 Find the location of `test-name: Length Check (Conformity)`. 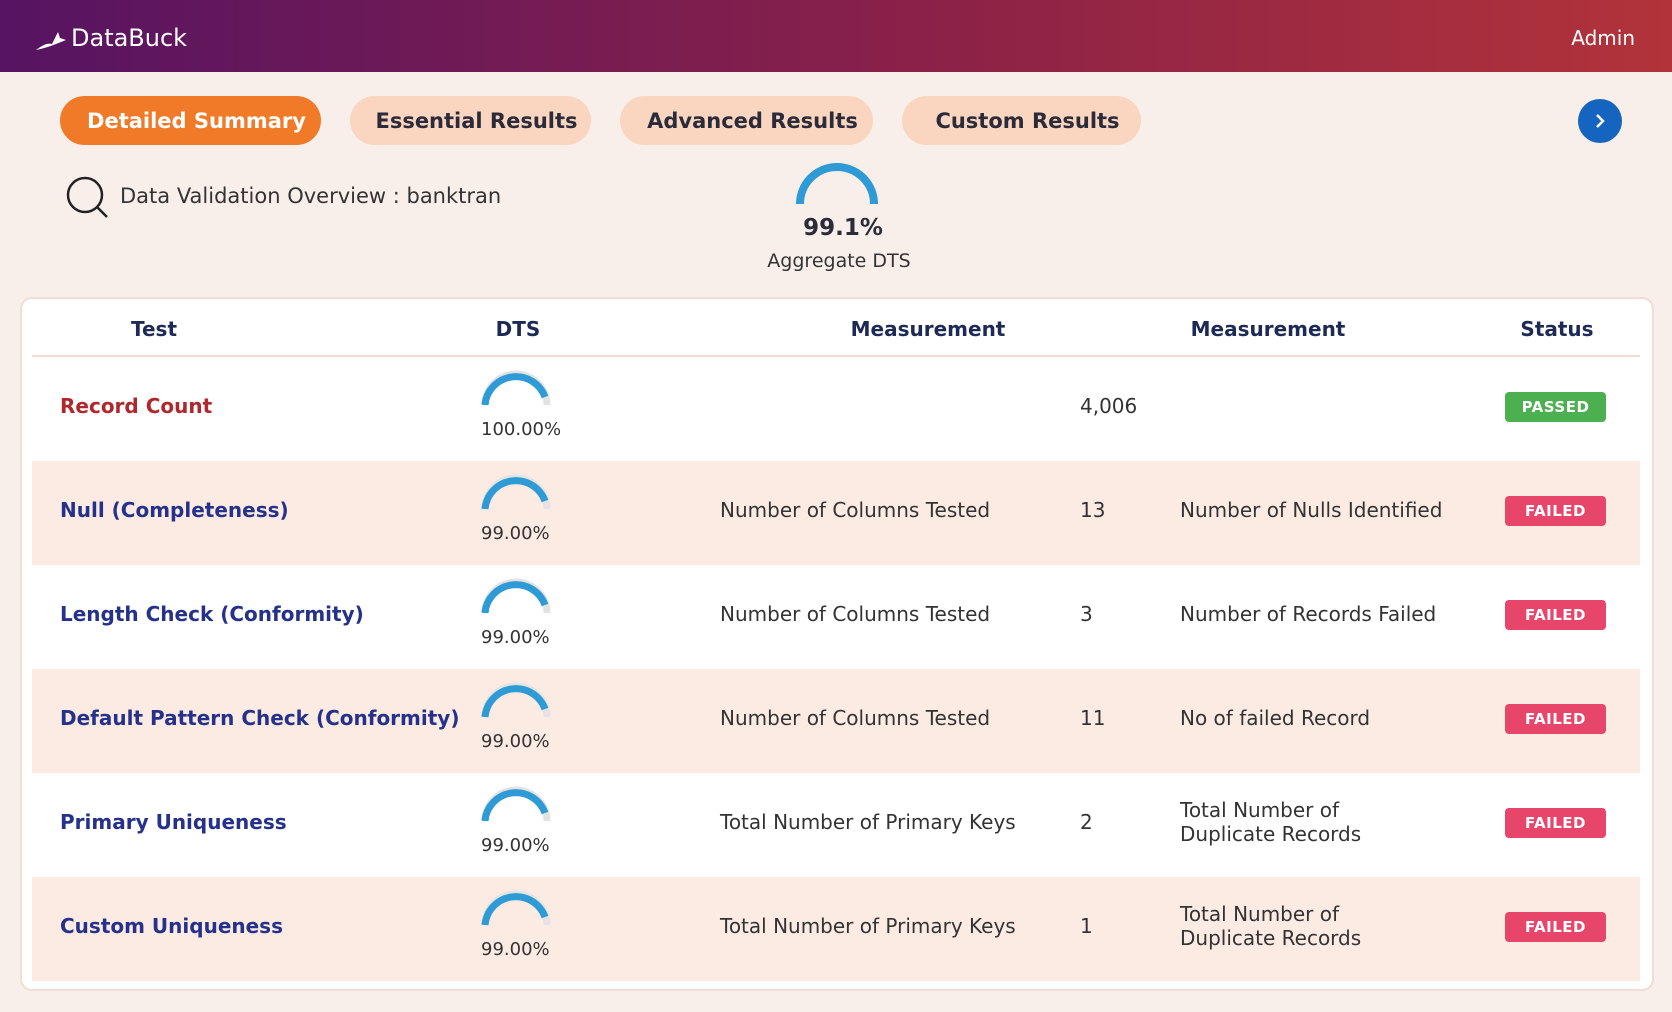

test-name: Length Check (Conformity) is located at coordinates (212, 614).